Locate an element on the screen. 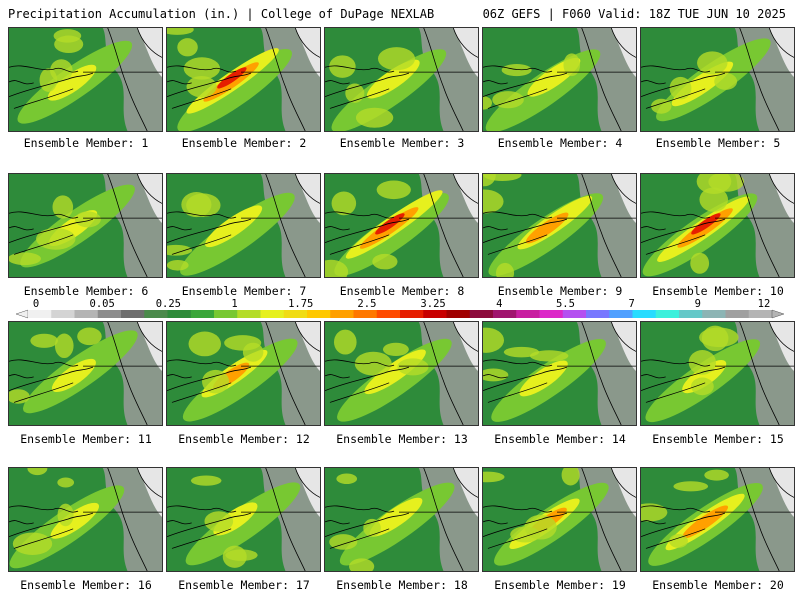 The width and height of the screenshot is (800, 600). colorbar-tick-label: 2.5 is located at coordinates (367, 304).